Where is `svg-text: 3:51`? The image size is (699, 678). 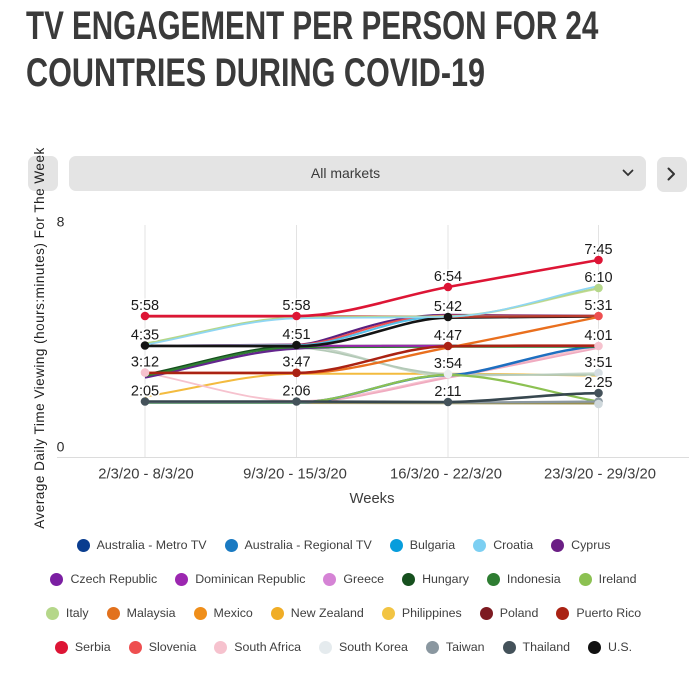
svg-text: 3:51 is located at coordinates (598, 363).